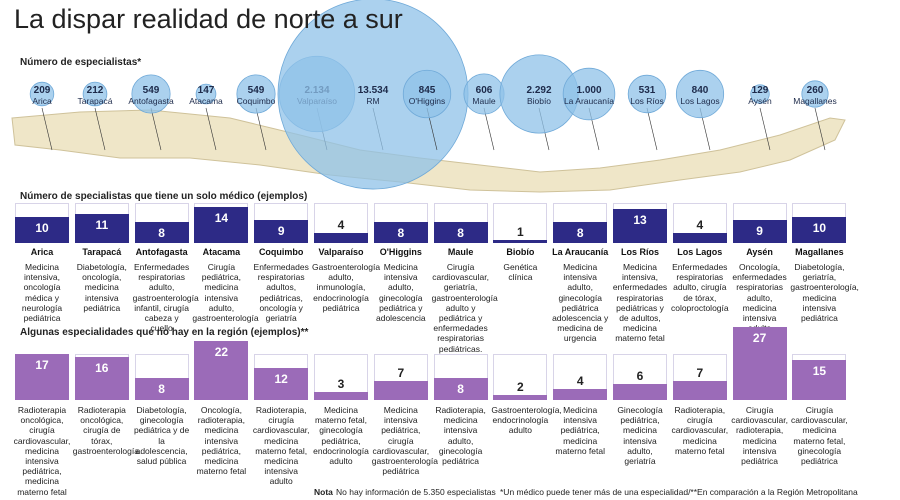  Describe the element at coordinates (819, 370) in the screenshot. I see `bar-value: 15` at that location.